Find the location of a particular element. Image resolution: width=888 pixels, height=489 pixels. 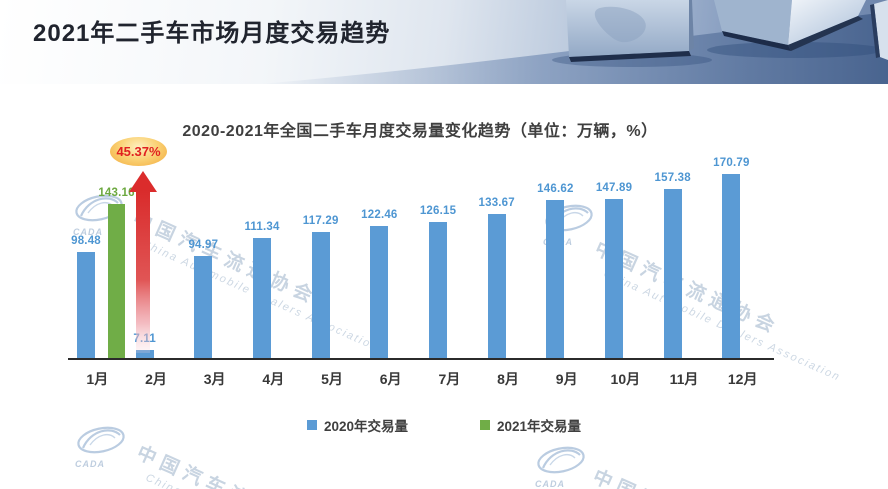

header-cubes-art is located at coordinates (574, 42).